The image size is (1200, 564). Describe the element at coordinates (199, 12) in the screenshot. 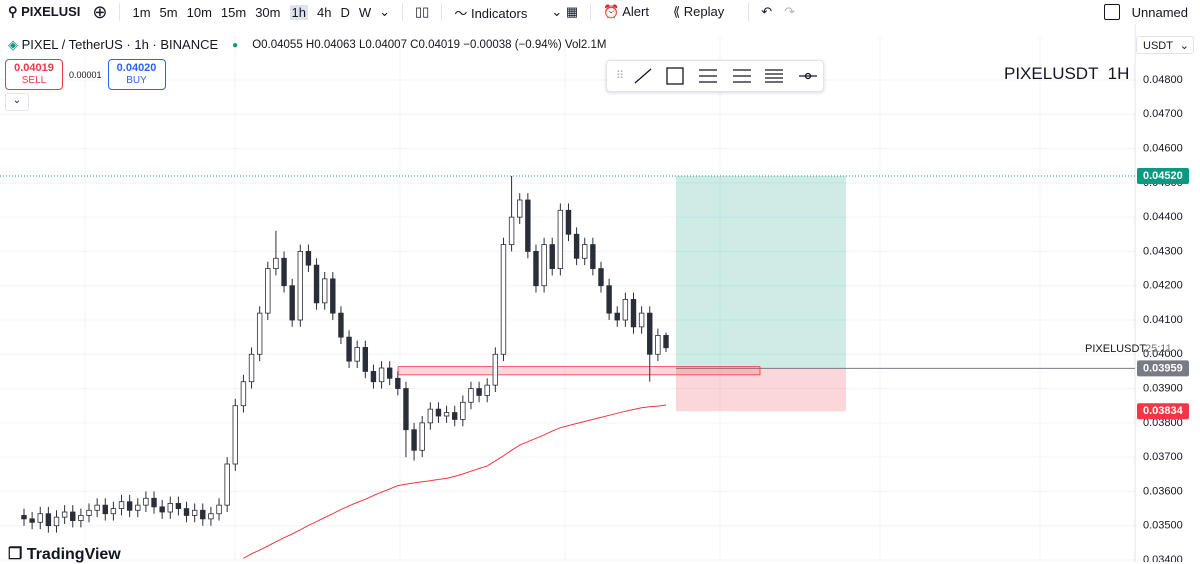

I see `interval: 10m` at that location.